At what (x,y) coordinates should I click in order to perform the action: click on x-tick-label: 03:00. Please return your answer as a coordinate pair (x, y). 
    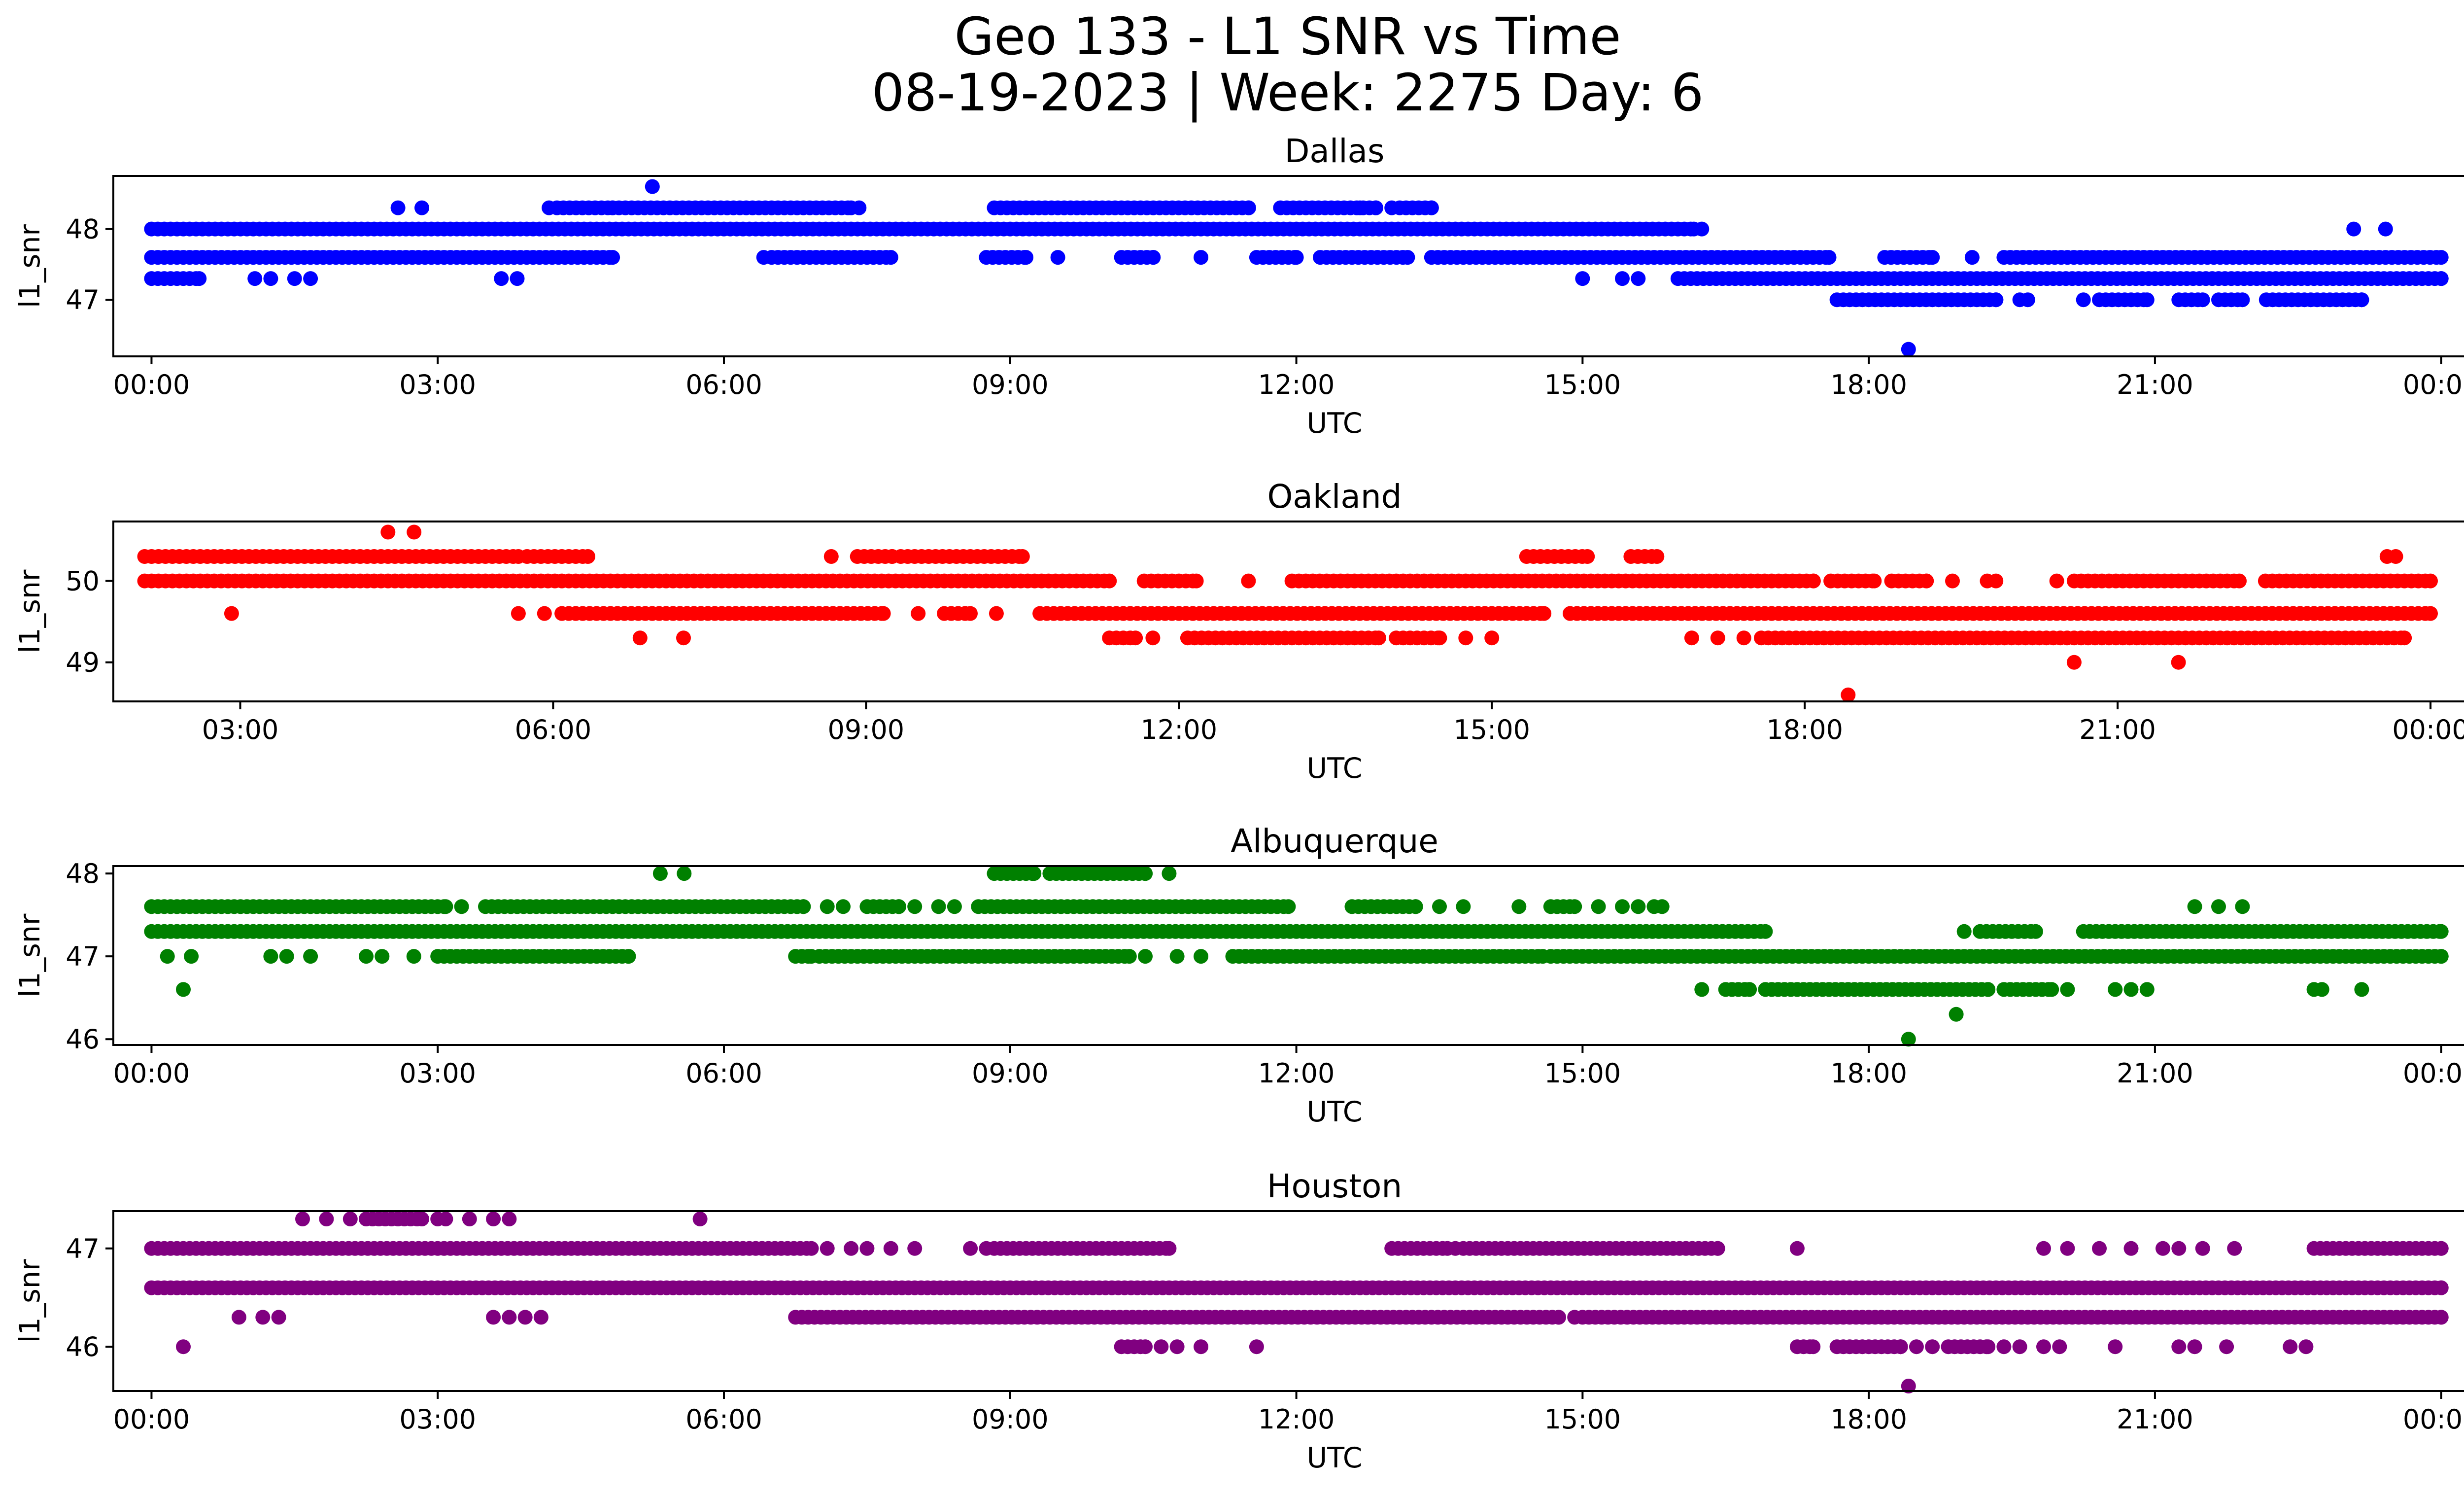
    Looking at the image, I should click on (437, 1419).